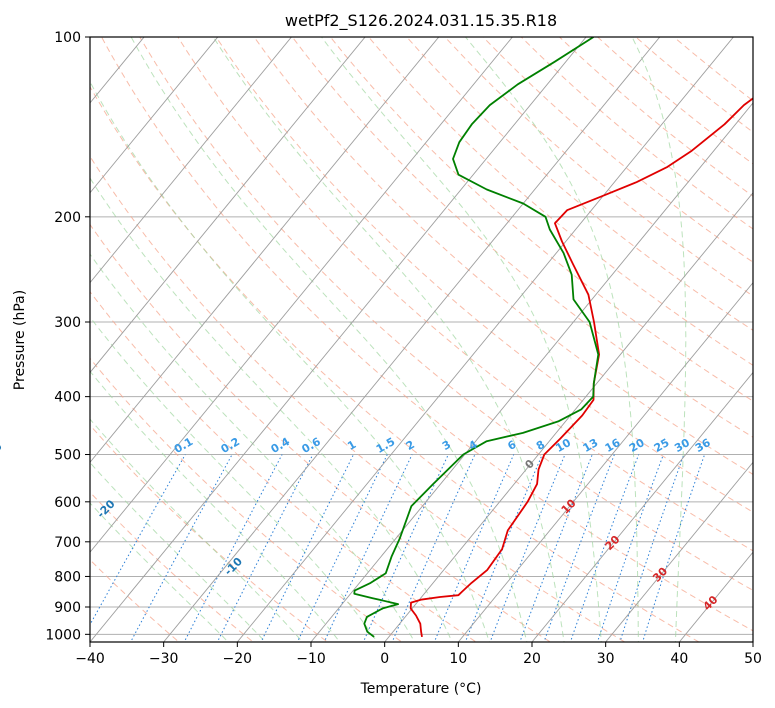 This screenshot has height=708, width=775. Describe the element at coordinates (418, 654) in the screenshot. I see `x-axis: −40 −30 −20 −10 0 10 20 30 40 50` at that location.